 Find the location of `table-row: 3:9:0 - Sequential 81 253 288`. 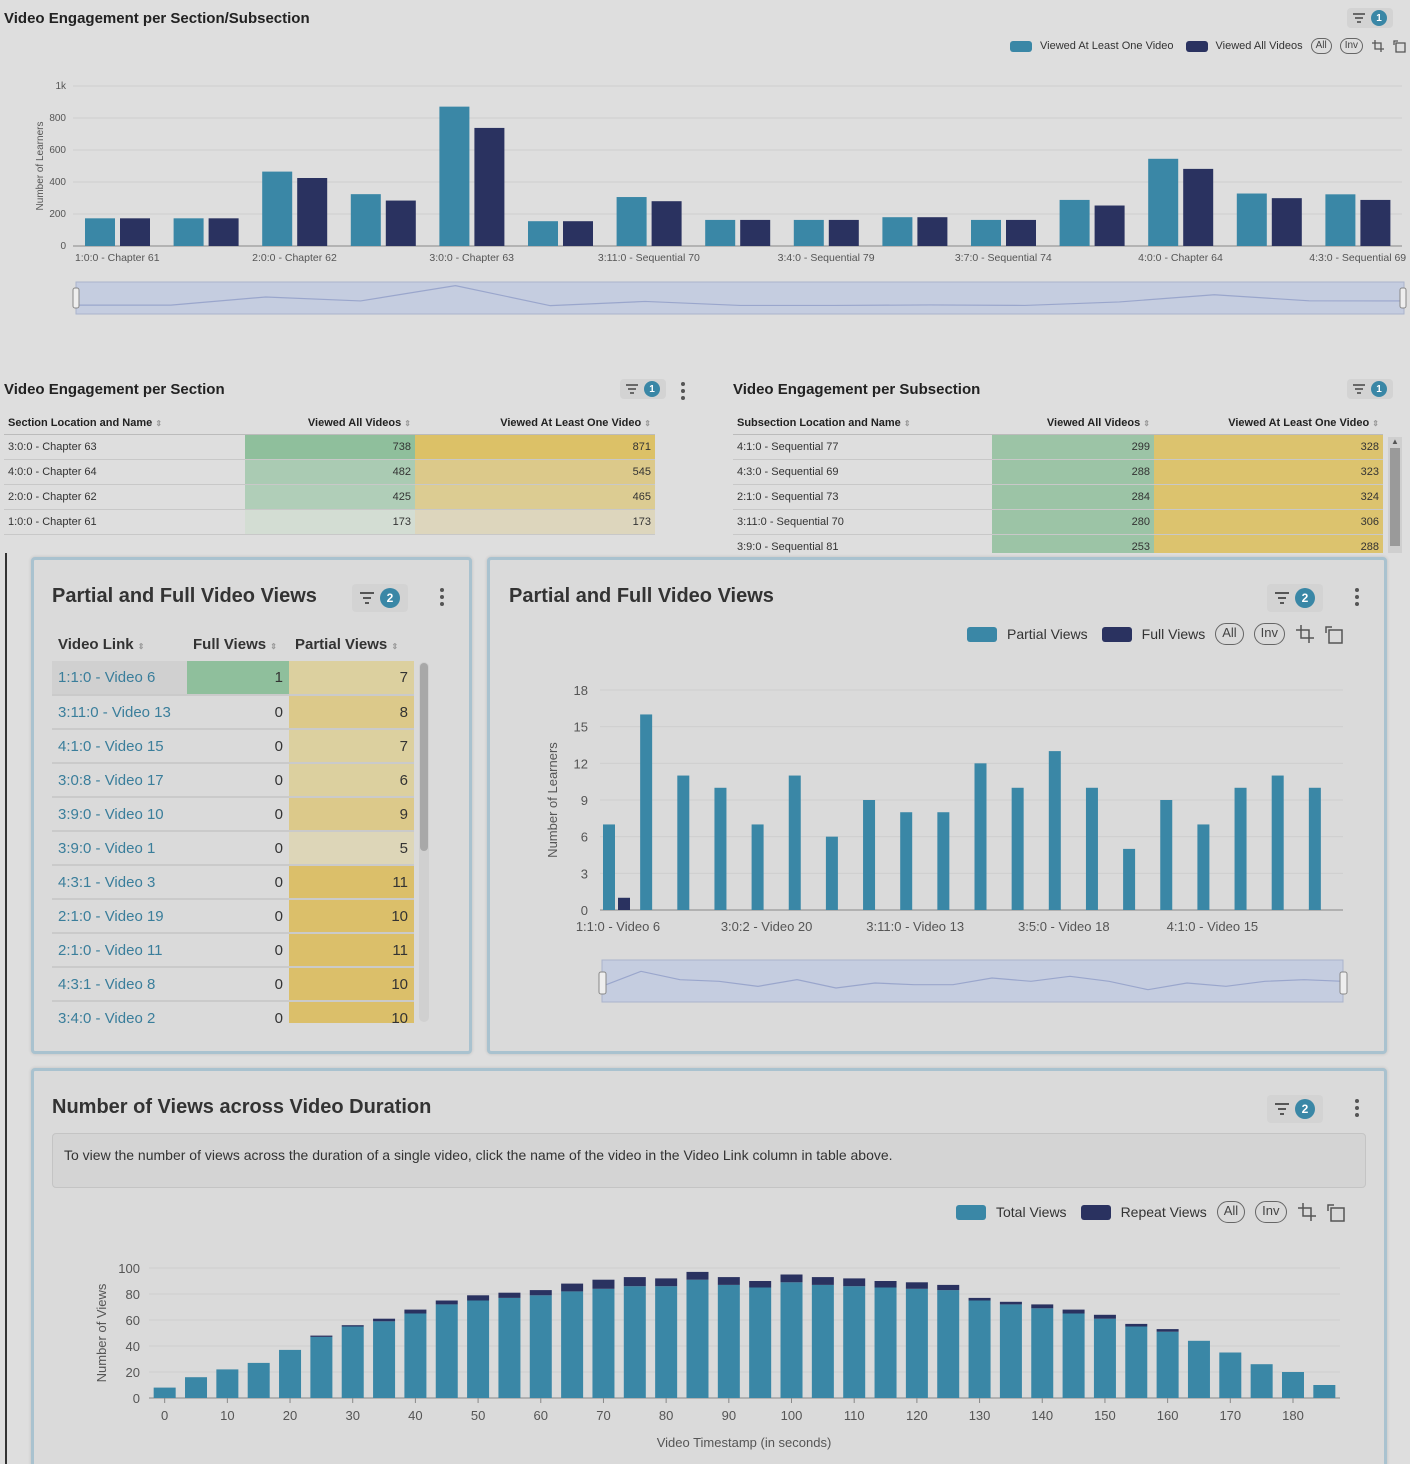

table-row: 3:9:0 - Sequential 81 253 288 is located at coordinates (1058, 543).